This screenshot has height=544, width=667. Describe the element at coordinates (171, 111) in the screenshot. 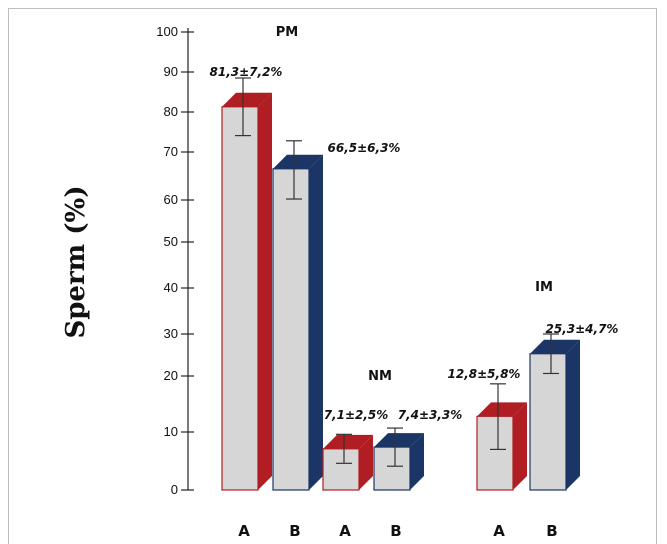

I see `y-tick-label: 80` at that location.